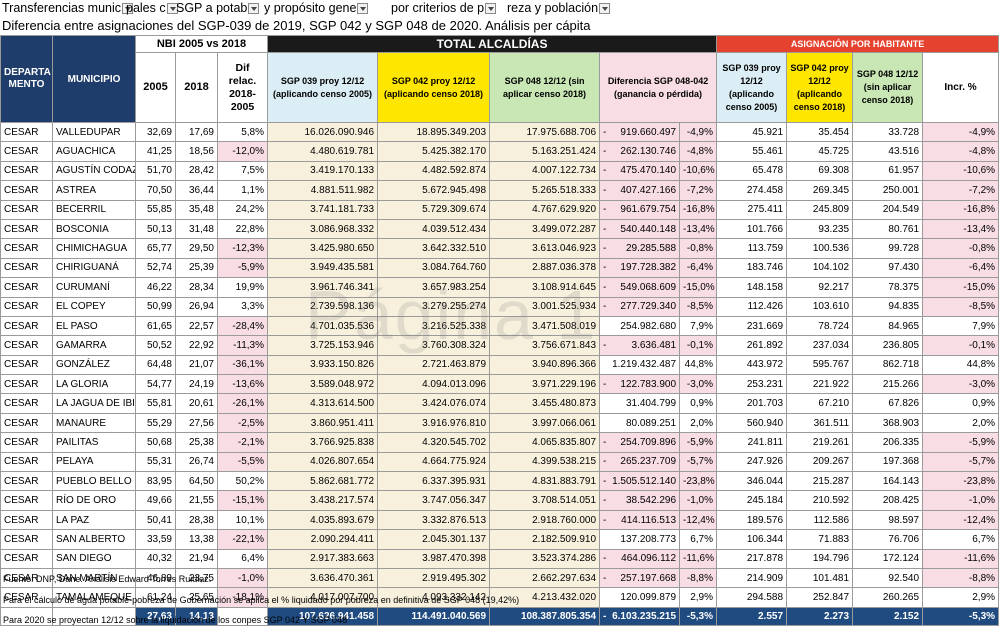 This screenshot has height=629, width=1000. What do you see at coordinates (323, 190) in the screenshot?
I see `cell-sgp039: 4.881.511.982` at bounding box center [323, 190].